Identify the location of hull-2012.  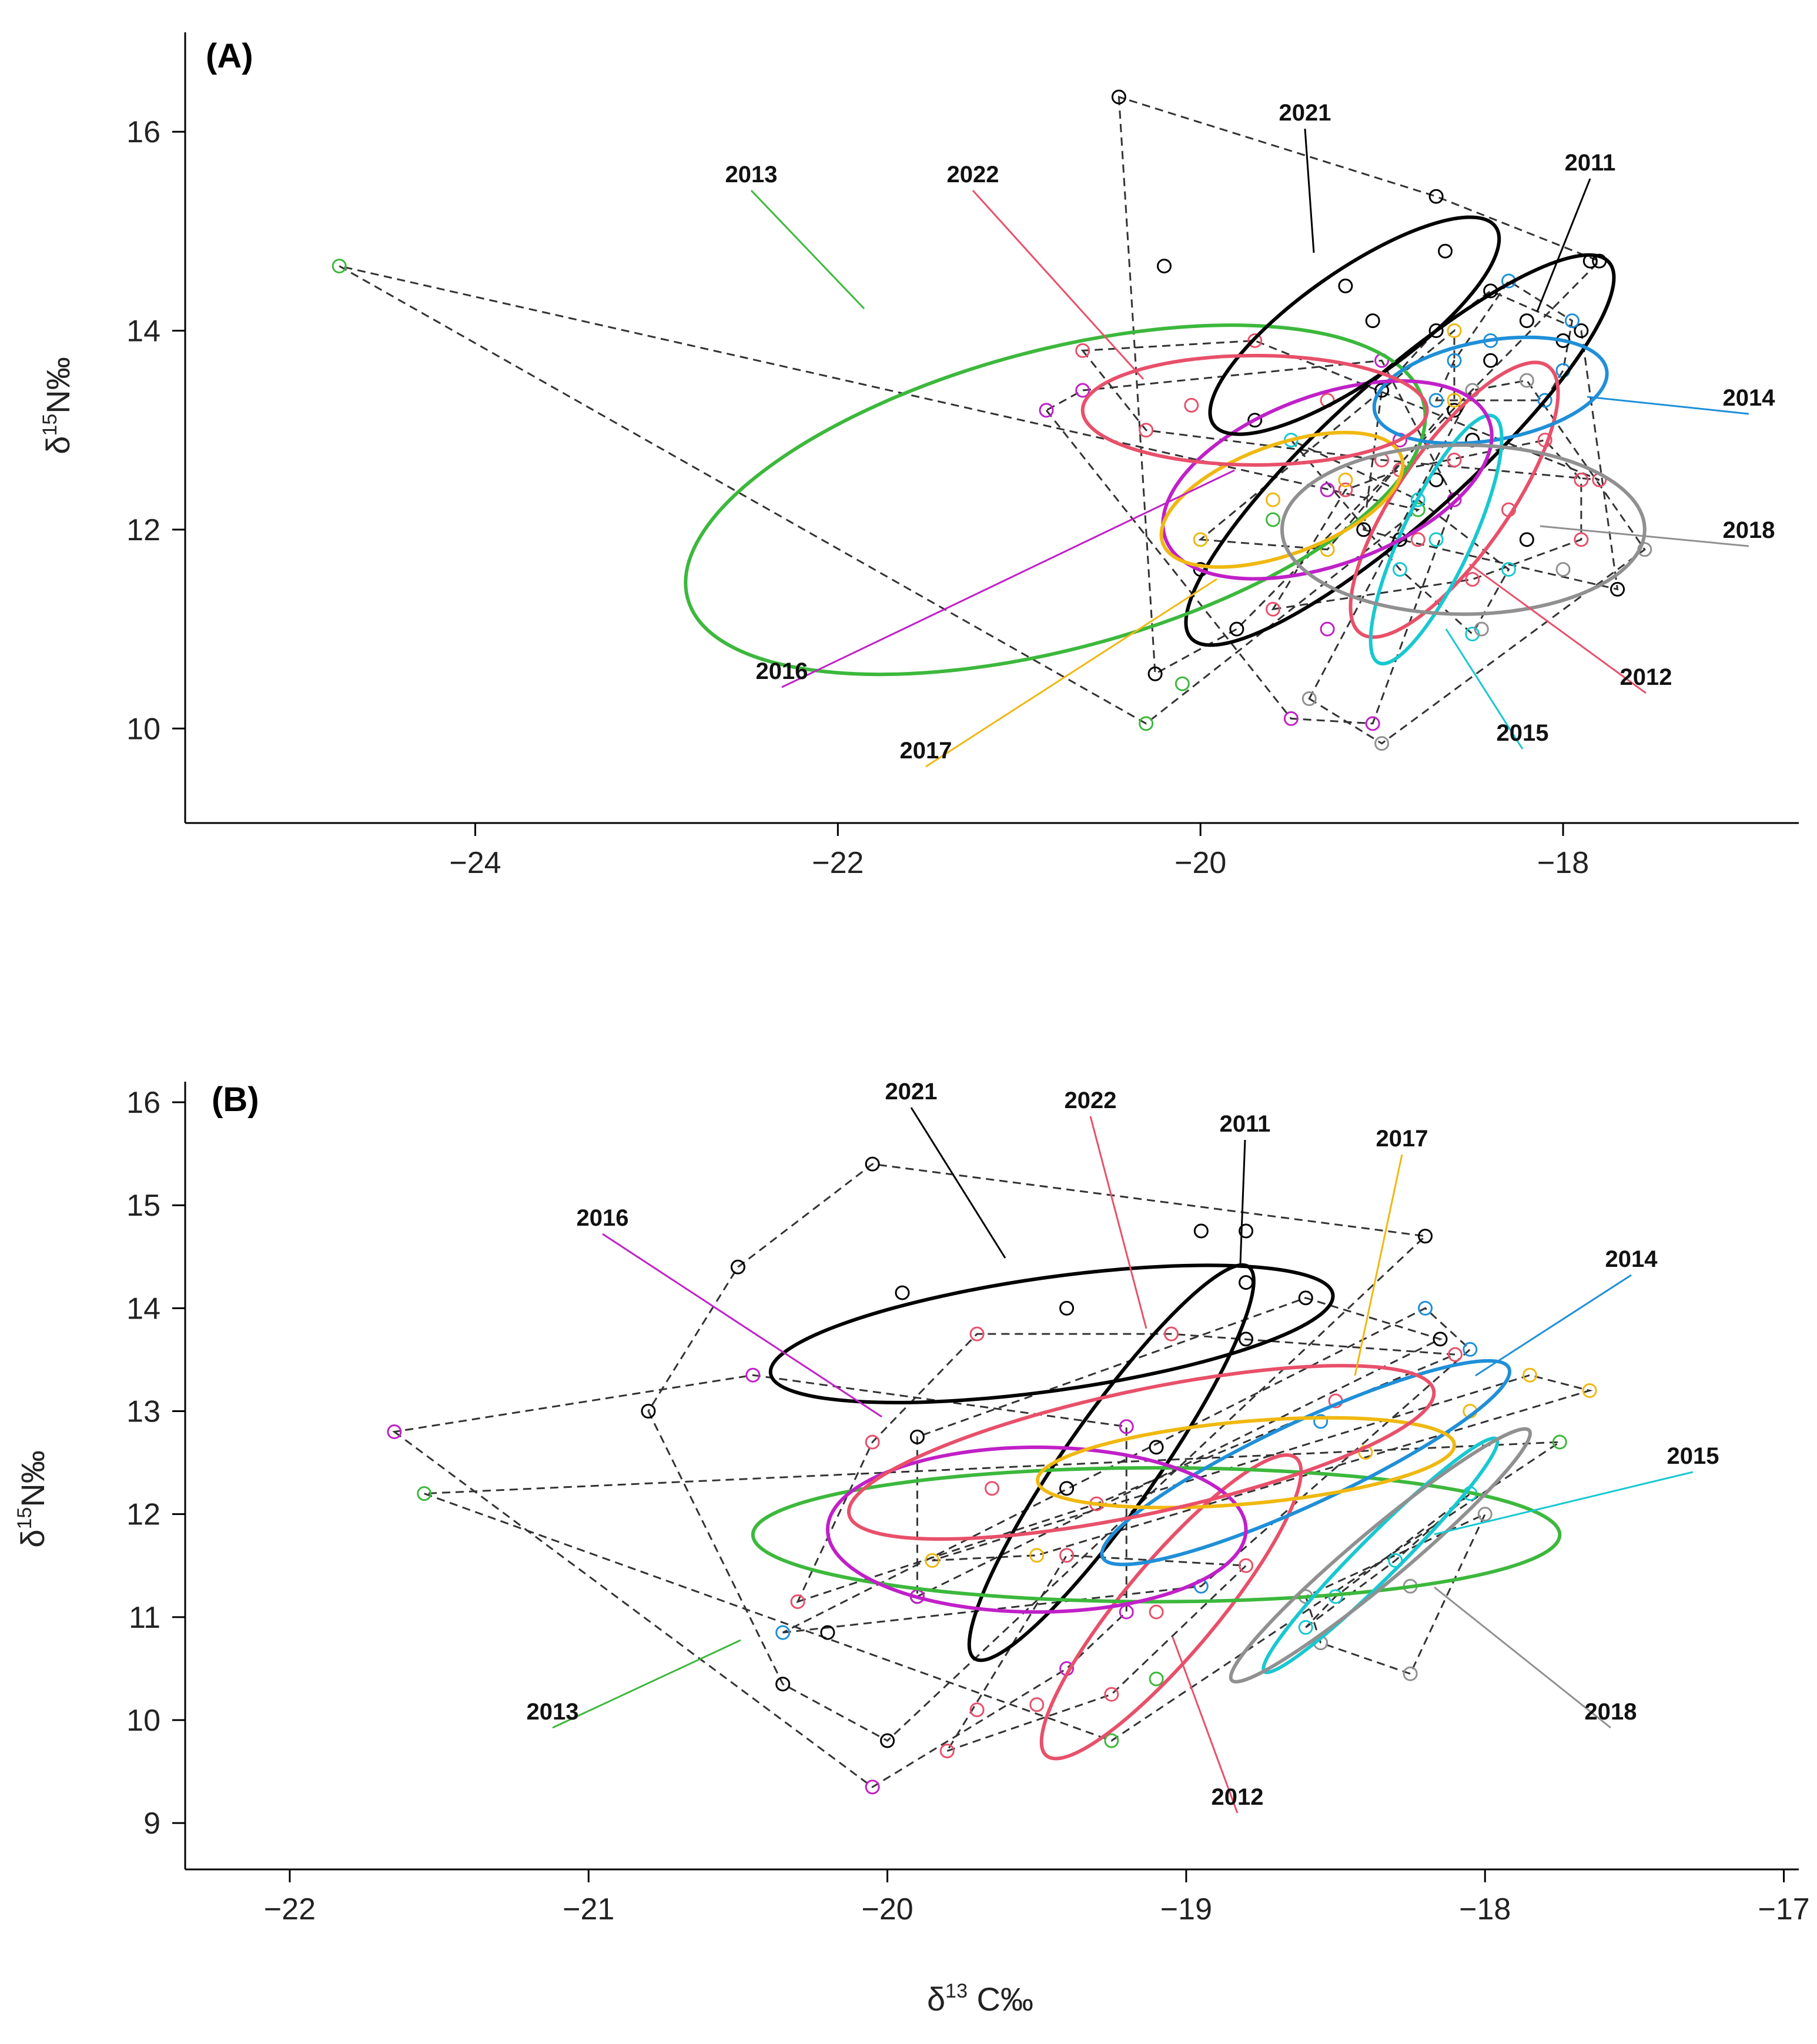
(1426, 525).